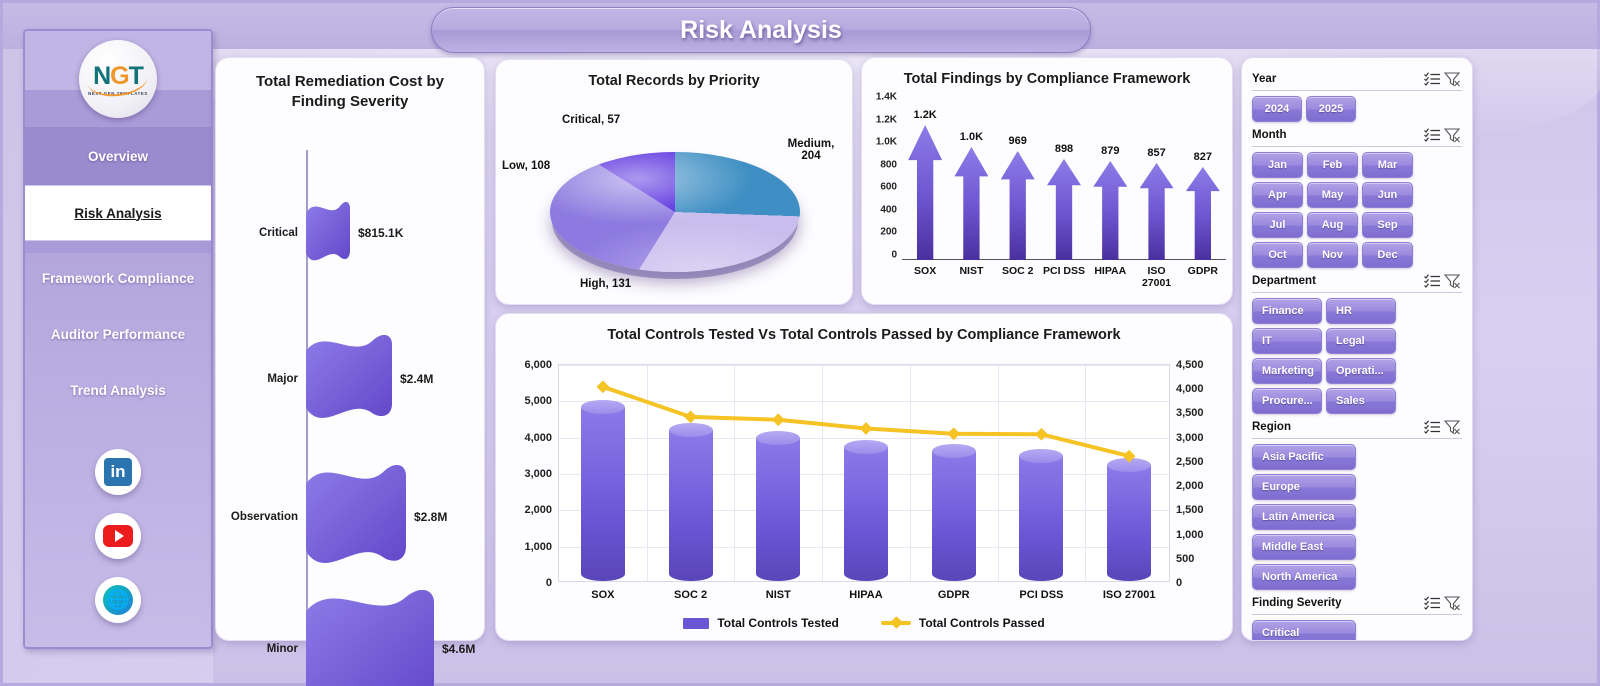 Image resolution: width=1600 pixels, height=686 pixels. Describe the element at coordinates (1287, 341) in the screenshot. I see `slicer-option-it: IT` at that location.